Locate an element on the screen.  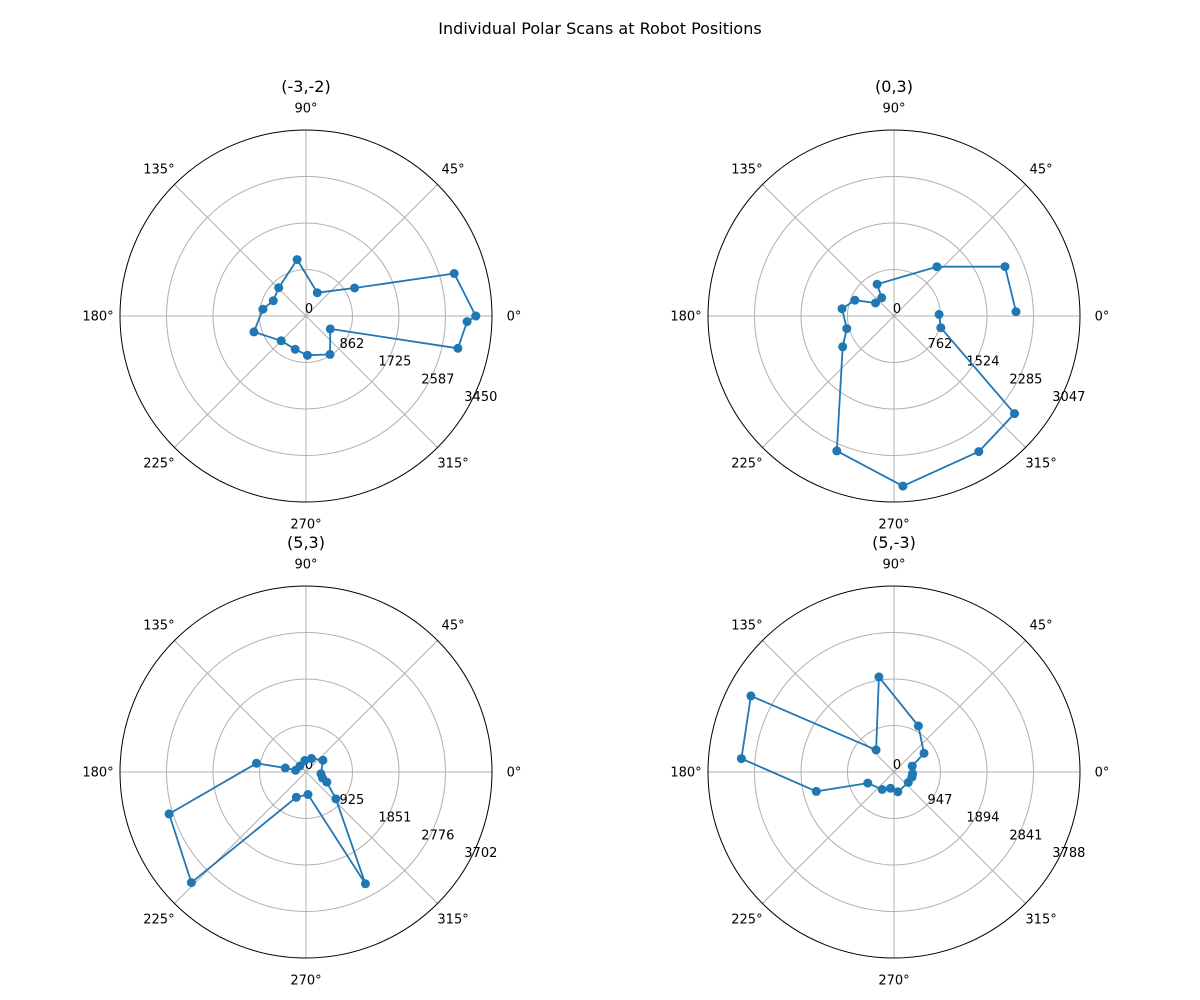
r-tick-label: 762 is located at coordinates (940, 344).